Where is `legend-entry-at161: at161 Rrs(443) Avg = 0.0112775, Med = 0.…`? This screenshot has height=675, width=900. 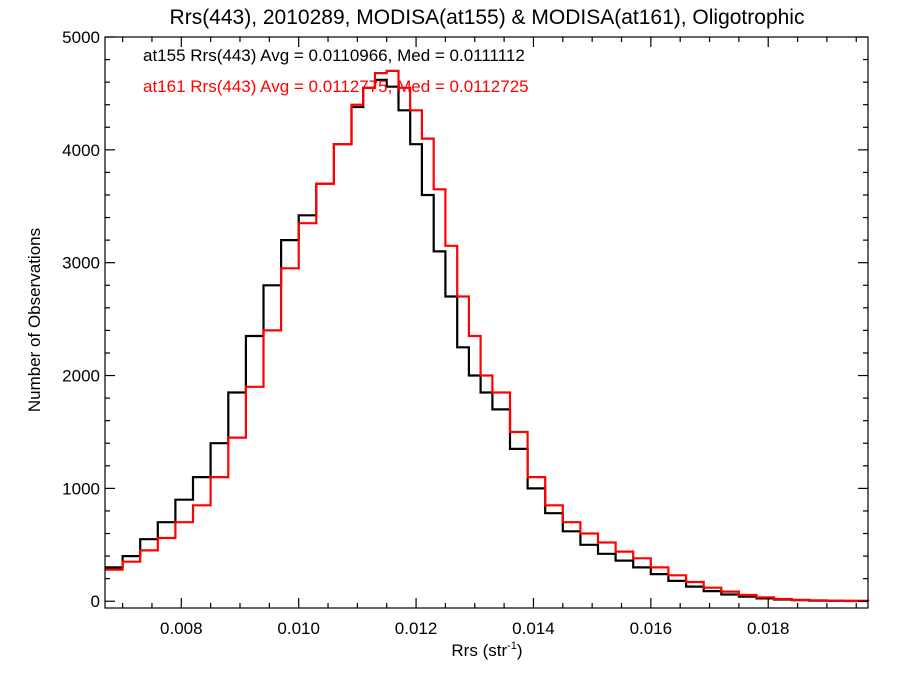
legend-entry-at161: at161 Rrs(443) Avg = 0.0112775, Med = 0.… is located at coordinates (336, 86).